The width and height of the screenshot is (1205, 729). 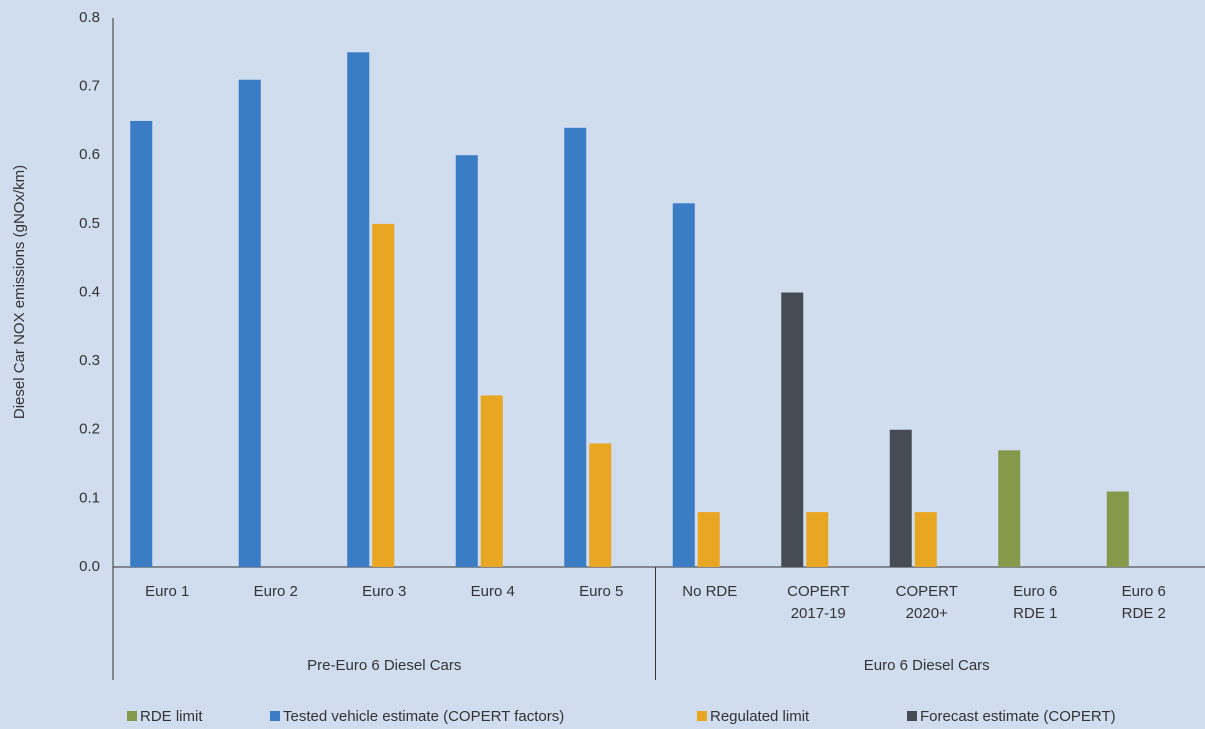 What do you see at coordinates (89, 566) in the screenshot?
I see `y-tick-label: 0.0` at bounding box center [89, 566].